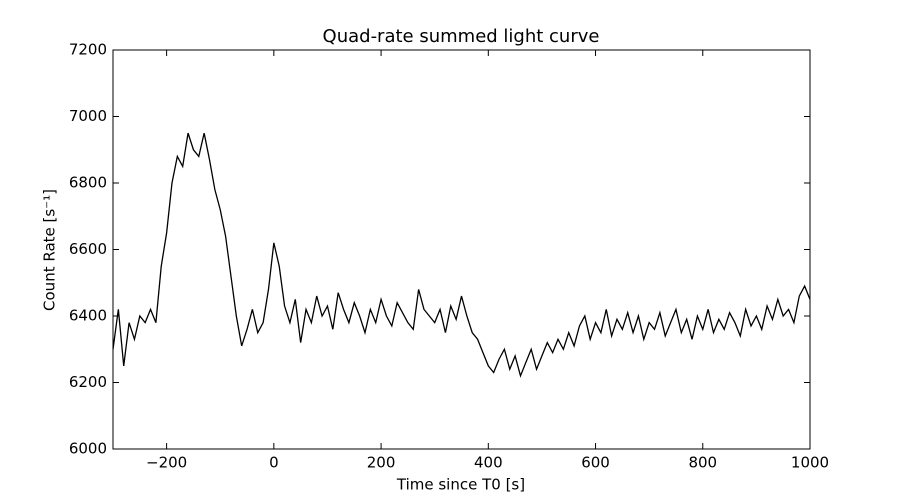  Describe the element at coordinates (702, 463) in the screenshot. I see `x-tick-label: 800` at that location.